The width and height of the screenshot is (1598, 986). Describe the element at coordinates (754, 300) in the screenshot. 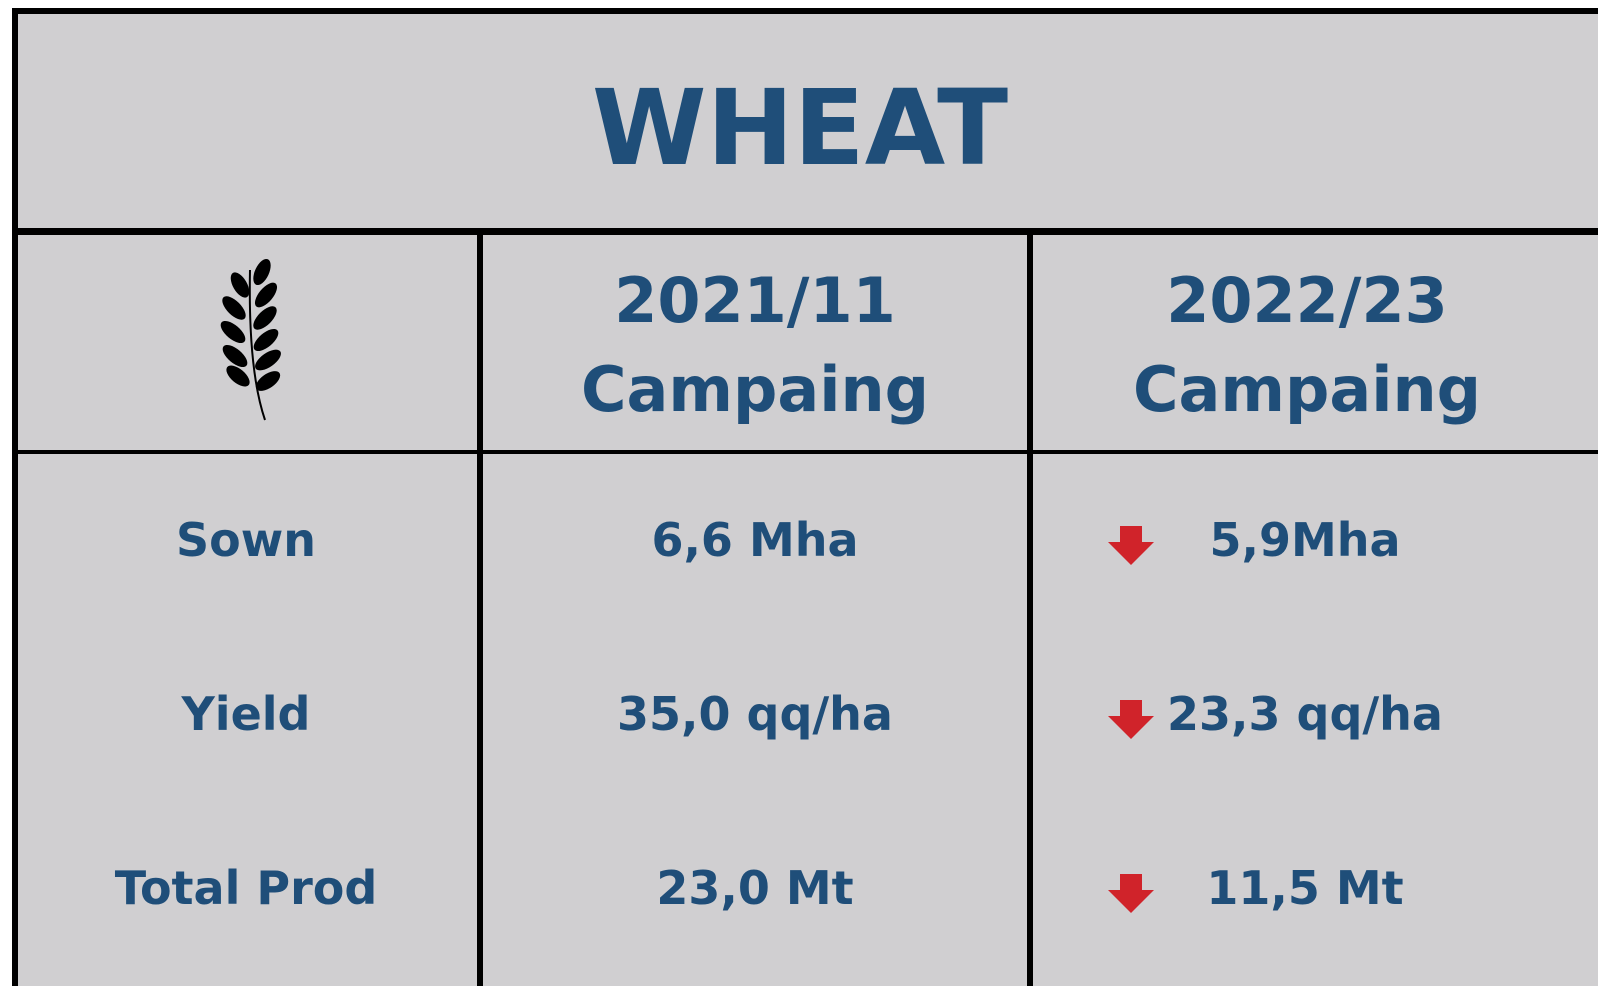

I see `header-year: 2021/11` at that location.